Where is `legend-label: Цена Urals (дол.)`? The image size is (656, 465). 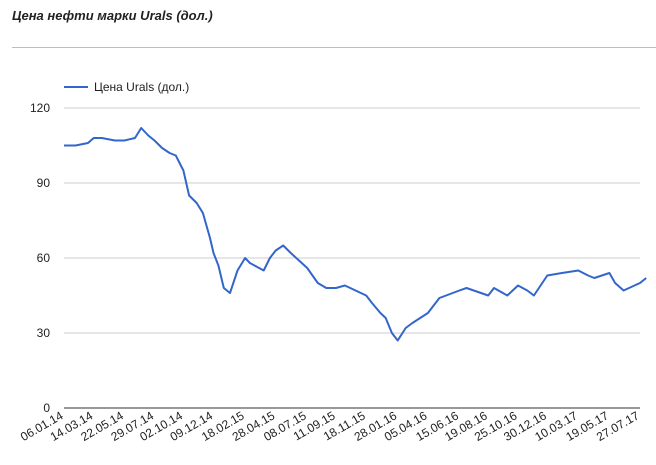
legend-label: Цена Urals (дол.) is located at coordinates (141, 87).